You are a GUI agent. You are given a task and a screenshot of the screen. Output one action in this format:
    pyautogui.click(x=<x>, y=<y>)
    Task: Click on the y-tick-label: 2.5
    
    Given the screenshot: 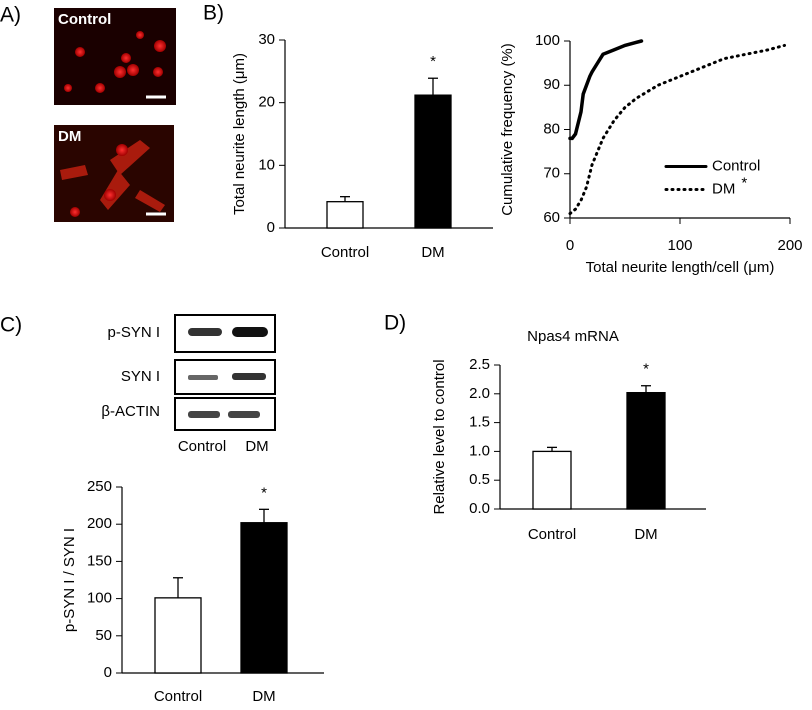 What is the action you would take?
    pyautogui.click(x=479, y=364)
    